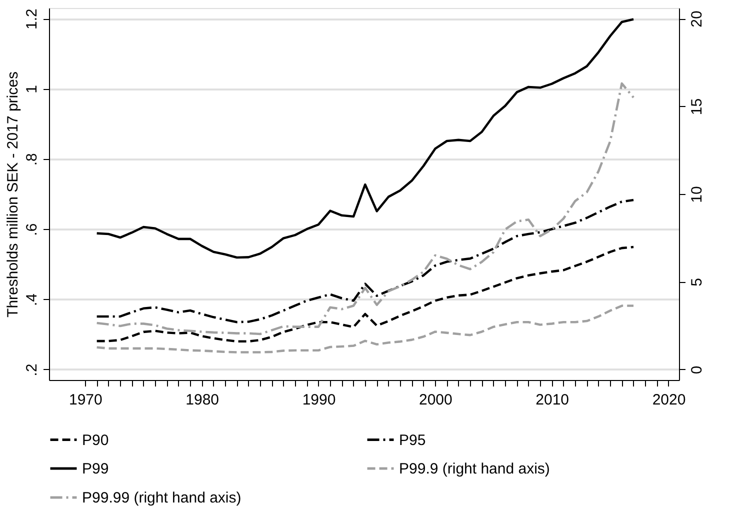 This screenshot has height=517, width=731. I want to click on y-tick-label: .6, so click(32, 229).